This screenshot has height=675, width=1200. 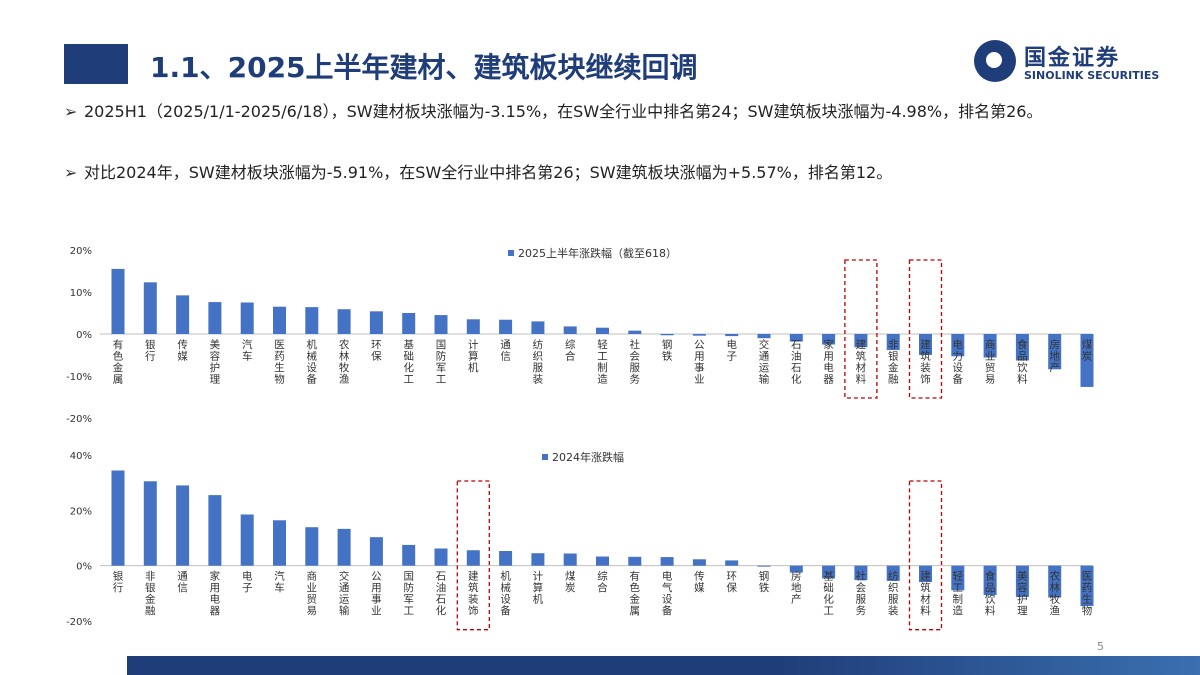 What do you see at coordinates (570, 582) in the screenshot?
I see `category-label: 煤炭` at bounding box center [570, 582].